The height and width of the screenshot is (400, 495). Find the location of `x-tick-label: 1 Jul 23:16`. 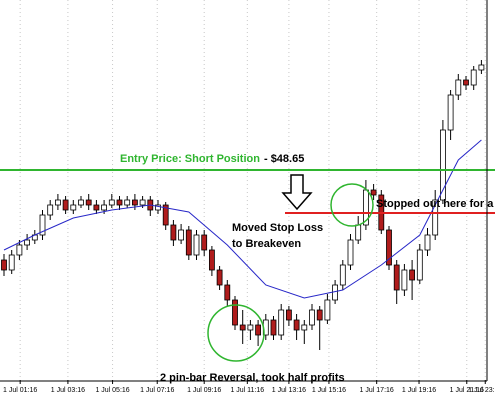

x-tick-label: 1 Jul 23:16 is located at coordinates (481, 390).